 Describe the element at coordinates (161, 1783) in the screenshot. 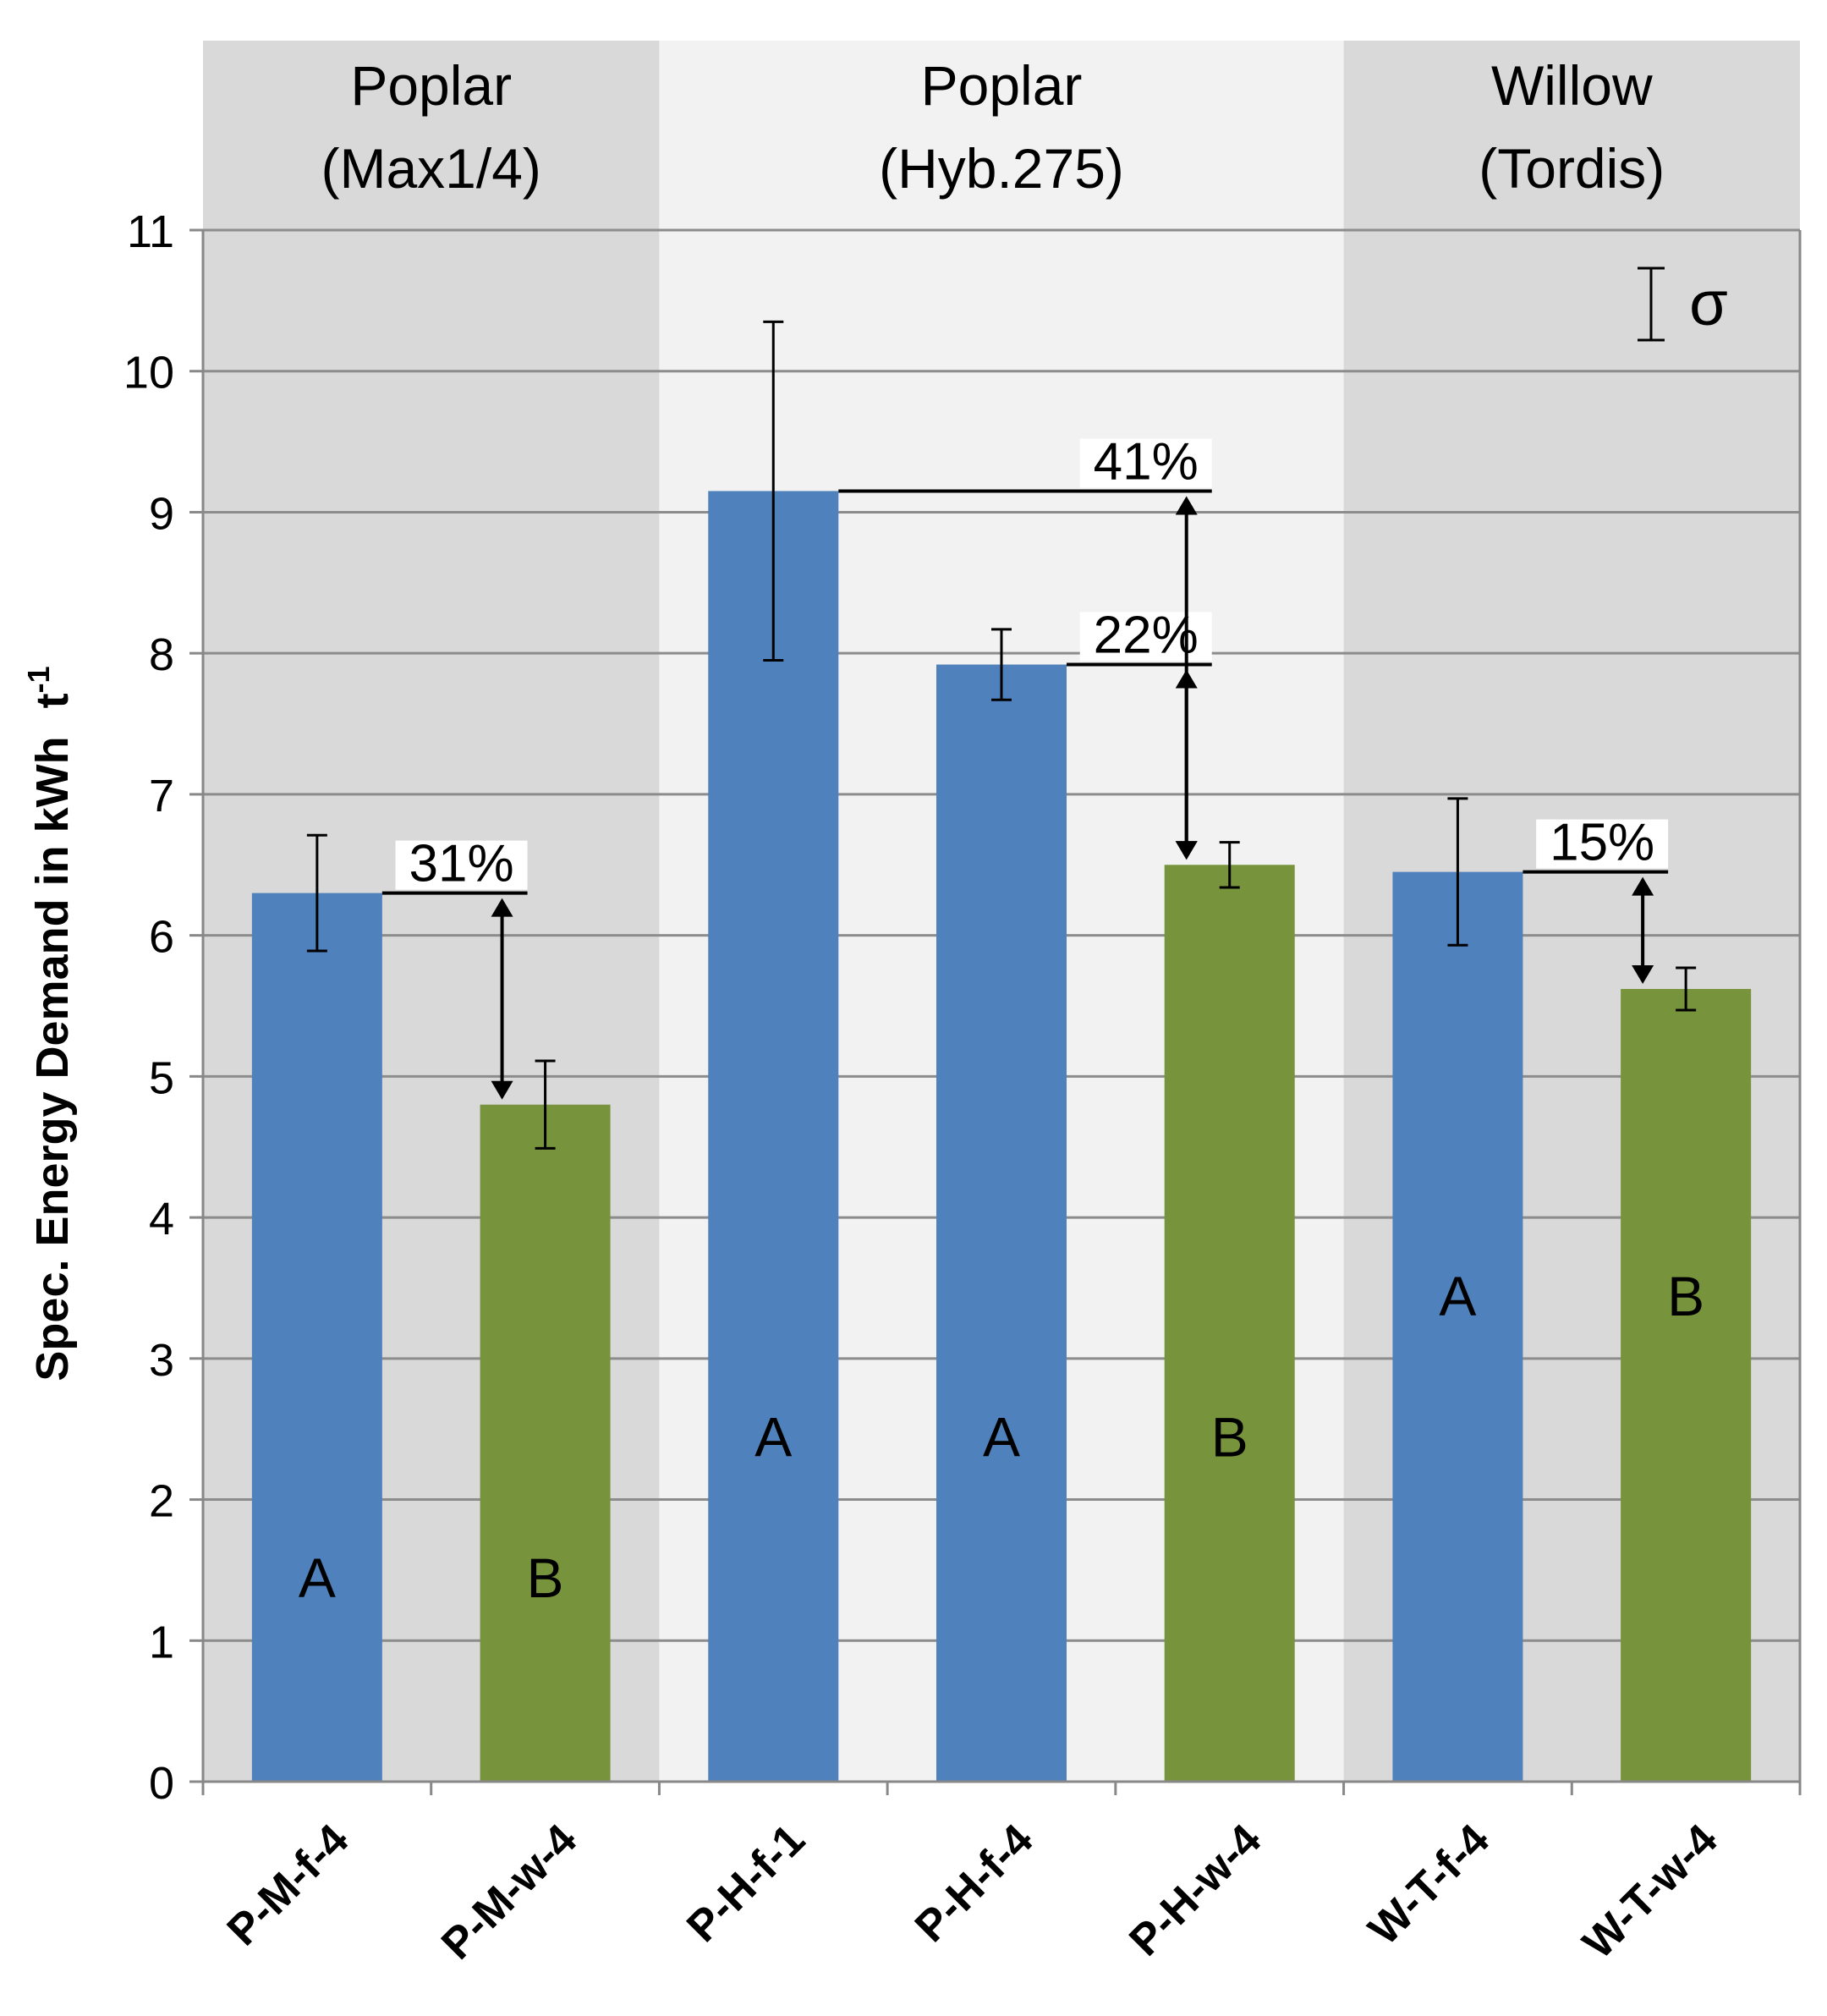

I see `y-tick-label: 0` at that location.